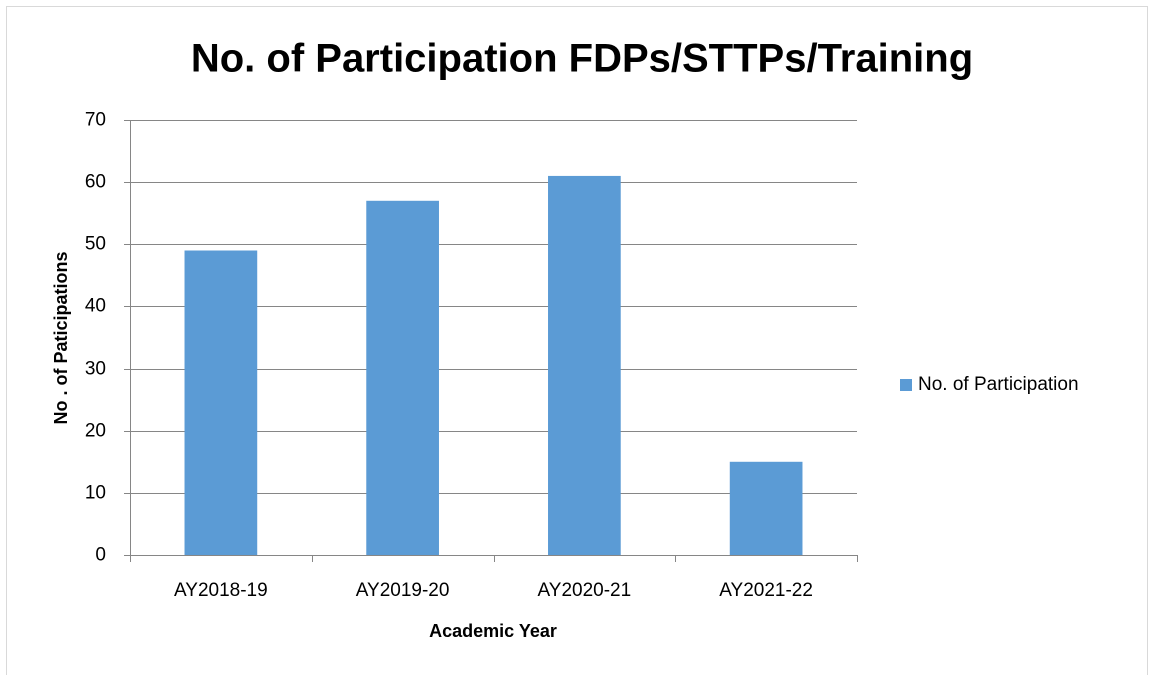 The image size is (1153, 675). I want to click on y-axis-label: No . of Paticipations, so click(61, 337).